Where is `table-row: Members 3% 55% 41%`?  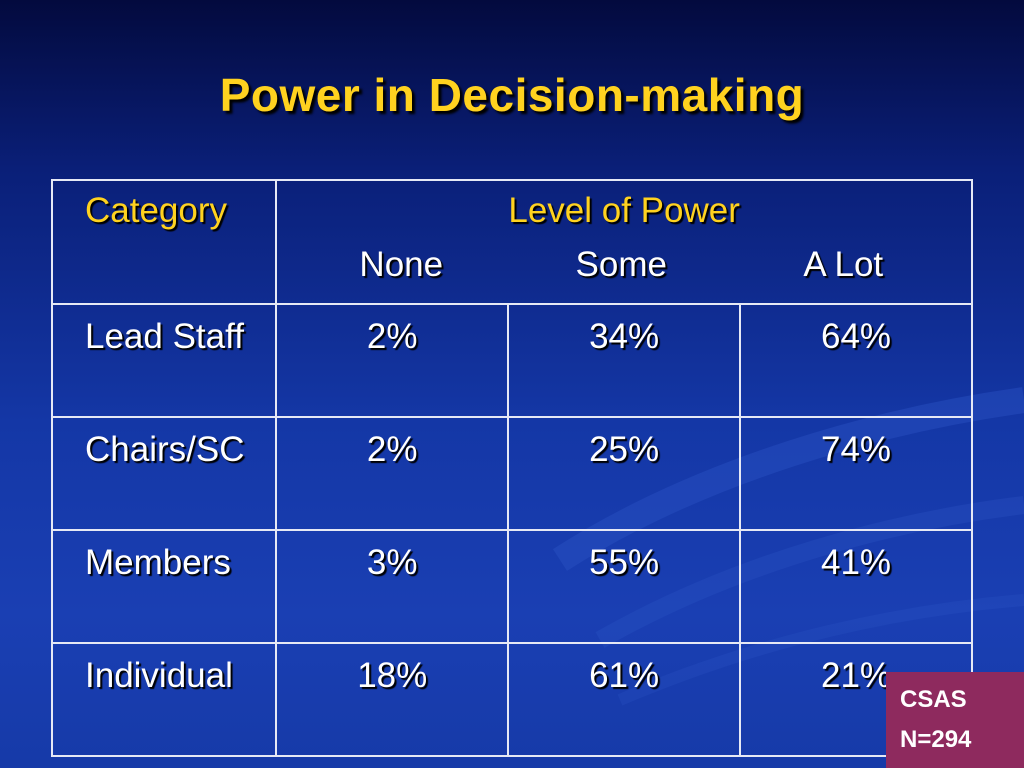
table-row: Members 3% 55% 41% is located at coordinates (511, 586).